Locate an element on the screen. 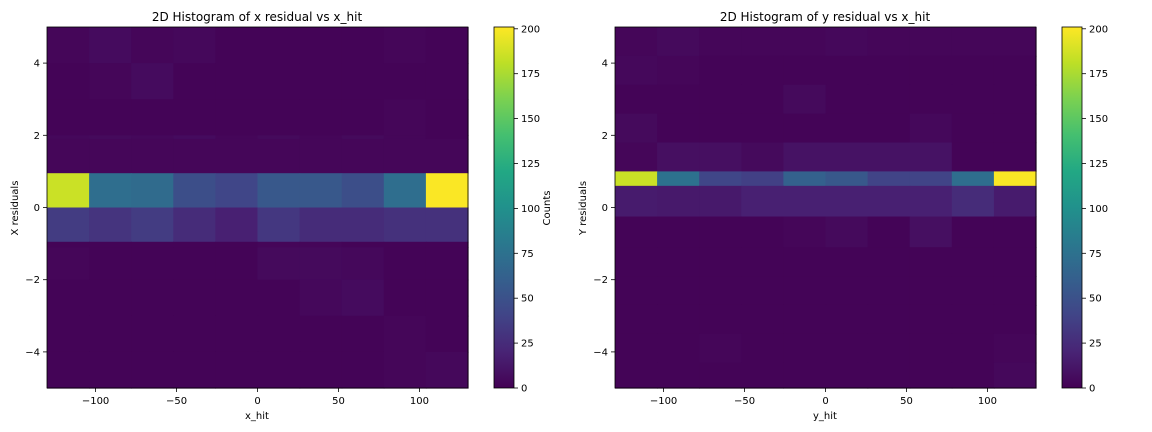 The image size is (1152, 432). left-x-tick-label: −50 is located at coordinates (176, 401).